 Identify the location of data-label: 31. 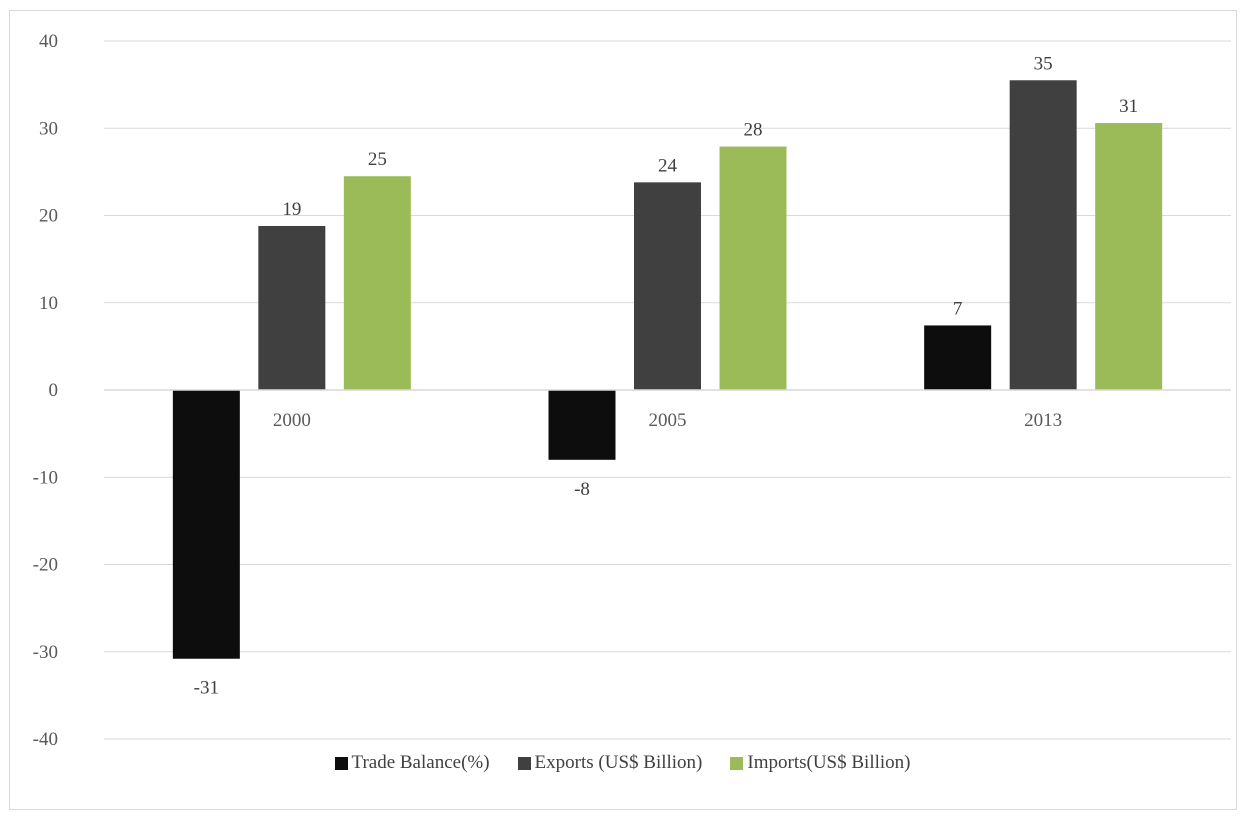
(1128, 106).